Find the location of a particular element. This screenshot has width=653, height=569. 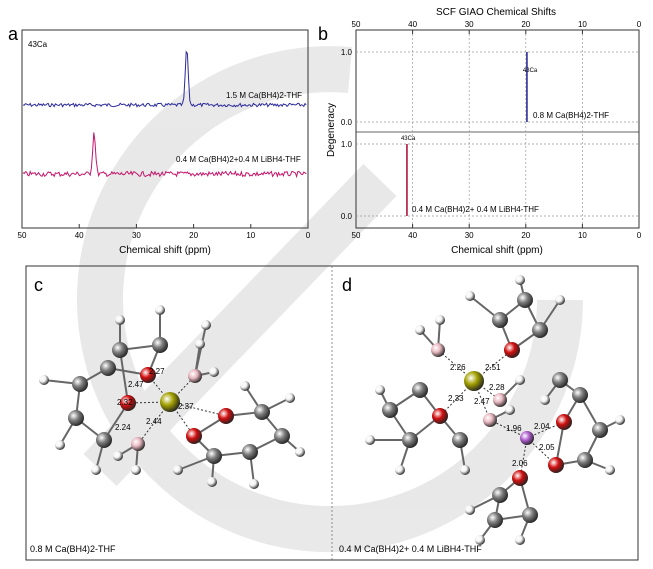

b-x-tick-bottom-3: 20 is located at coordinates (525, 235).